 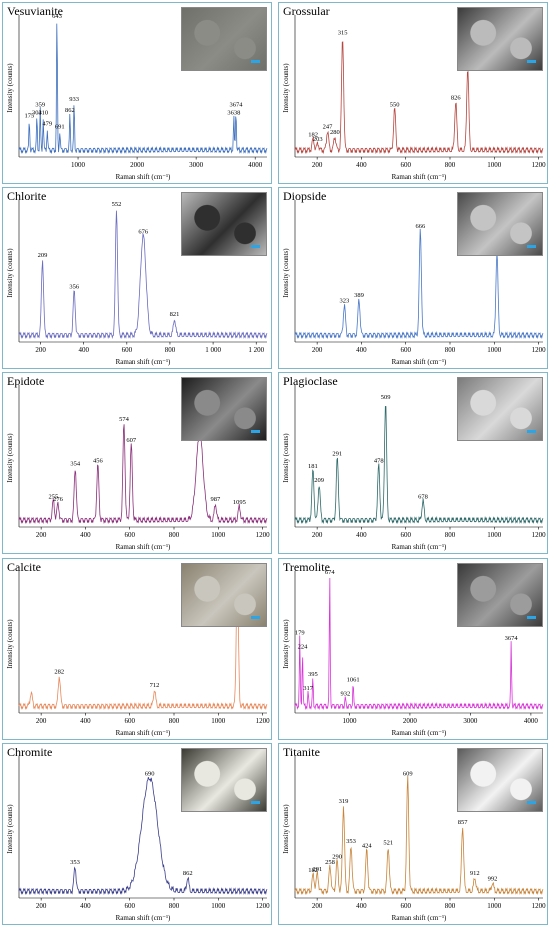 What do you see at coordinates (74, 99) in the screenshot?
I see `peak-label: 933` at bounding box center [74, 99].